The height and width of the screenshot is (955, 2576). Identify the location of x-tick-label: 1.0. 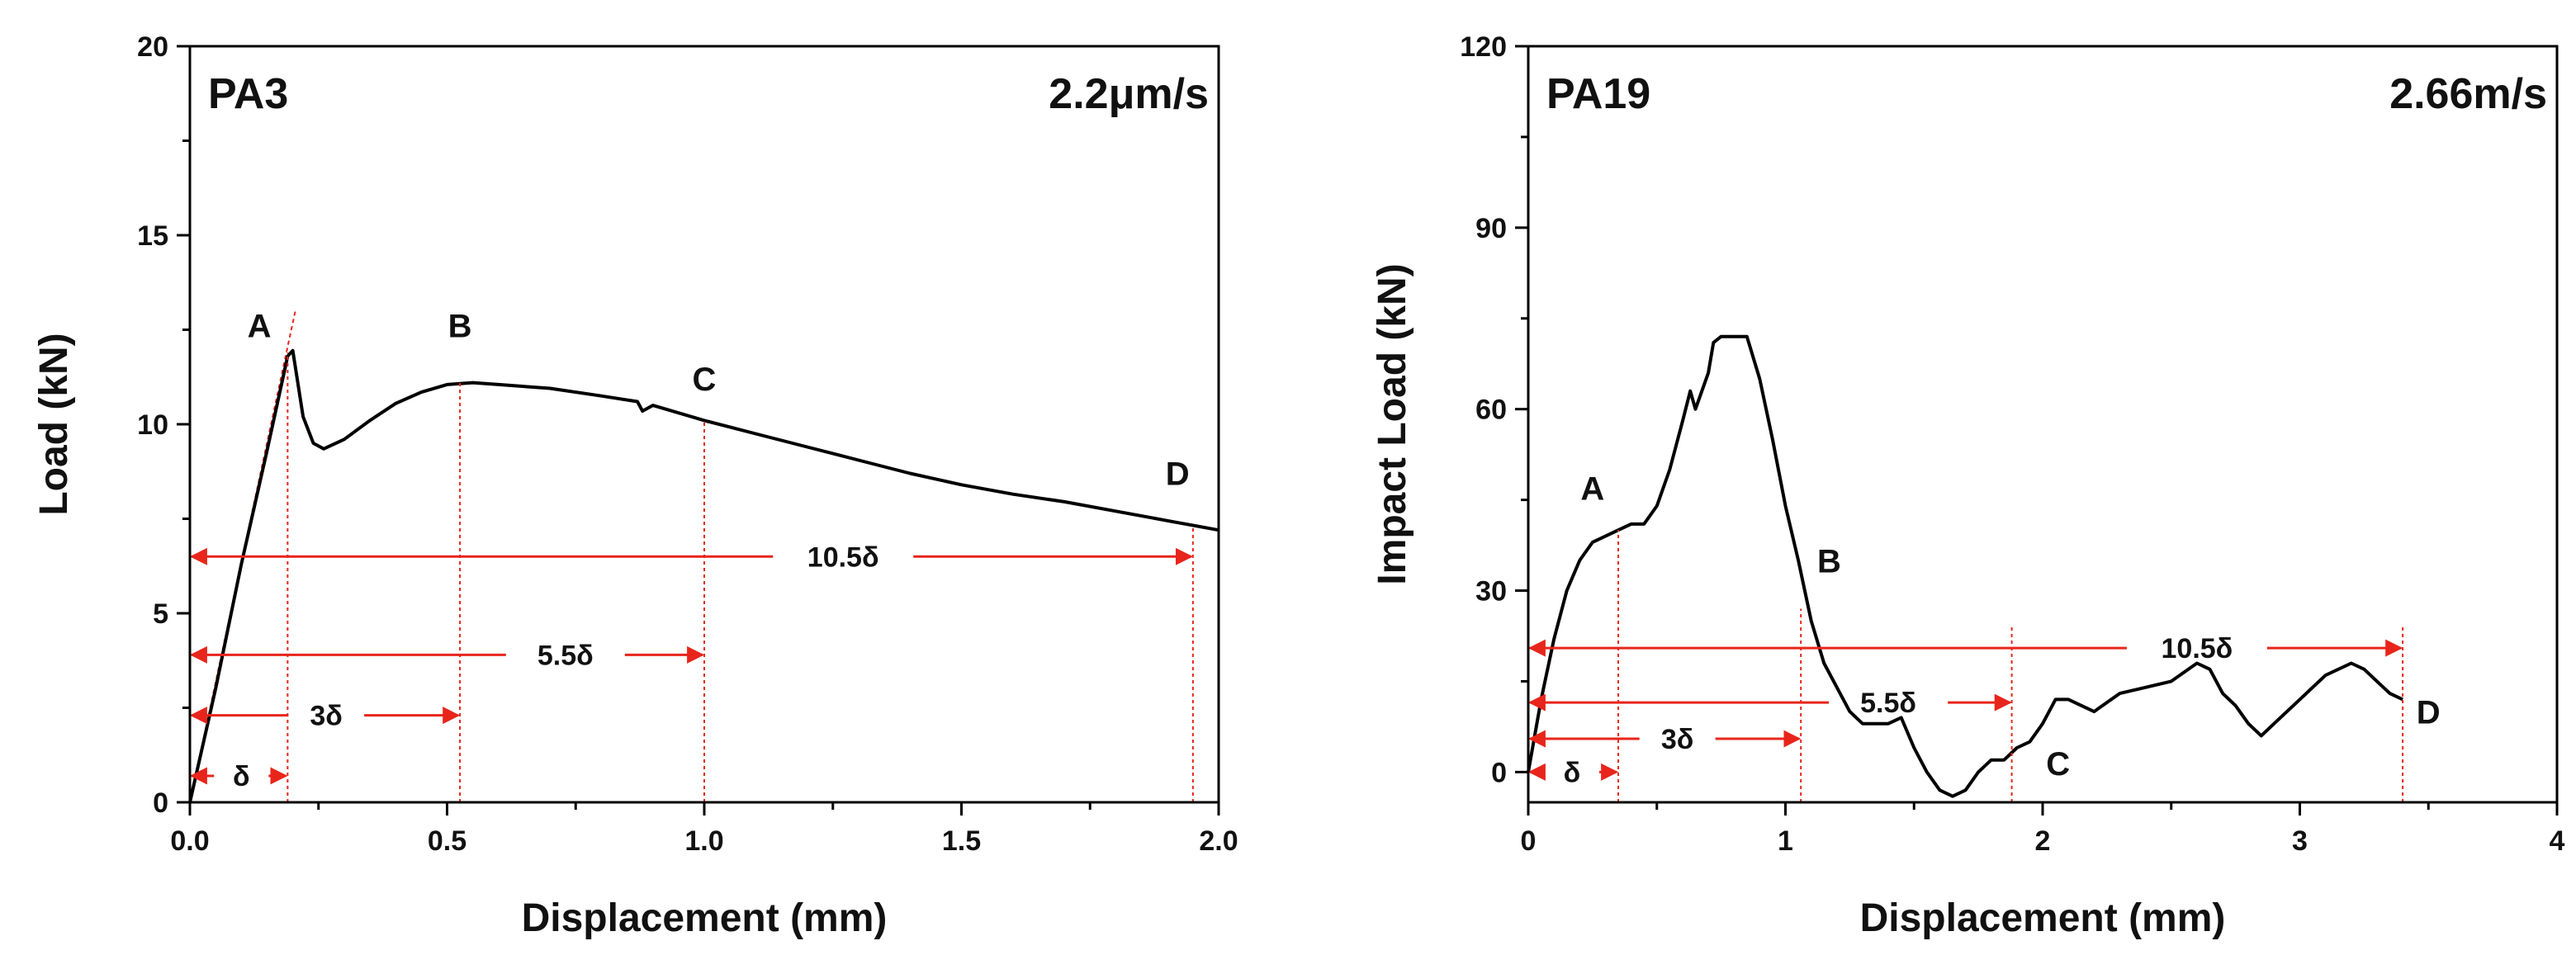
(703, 841).